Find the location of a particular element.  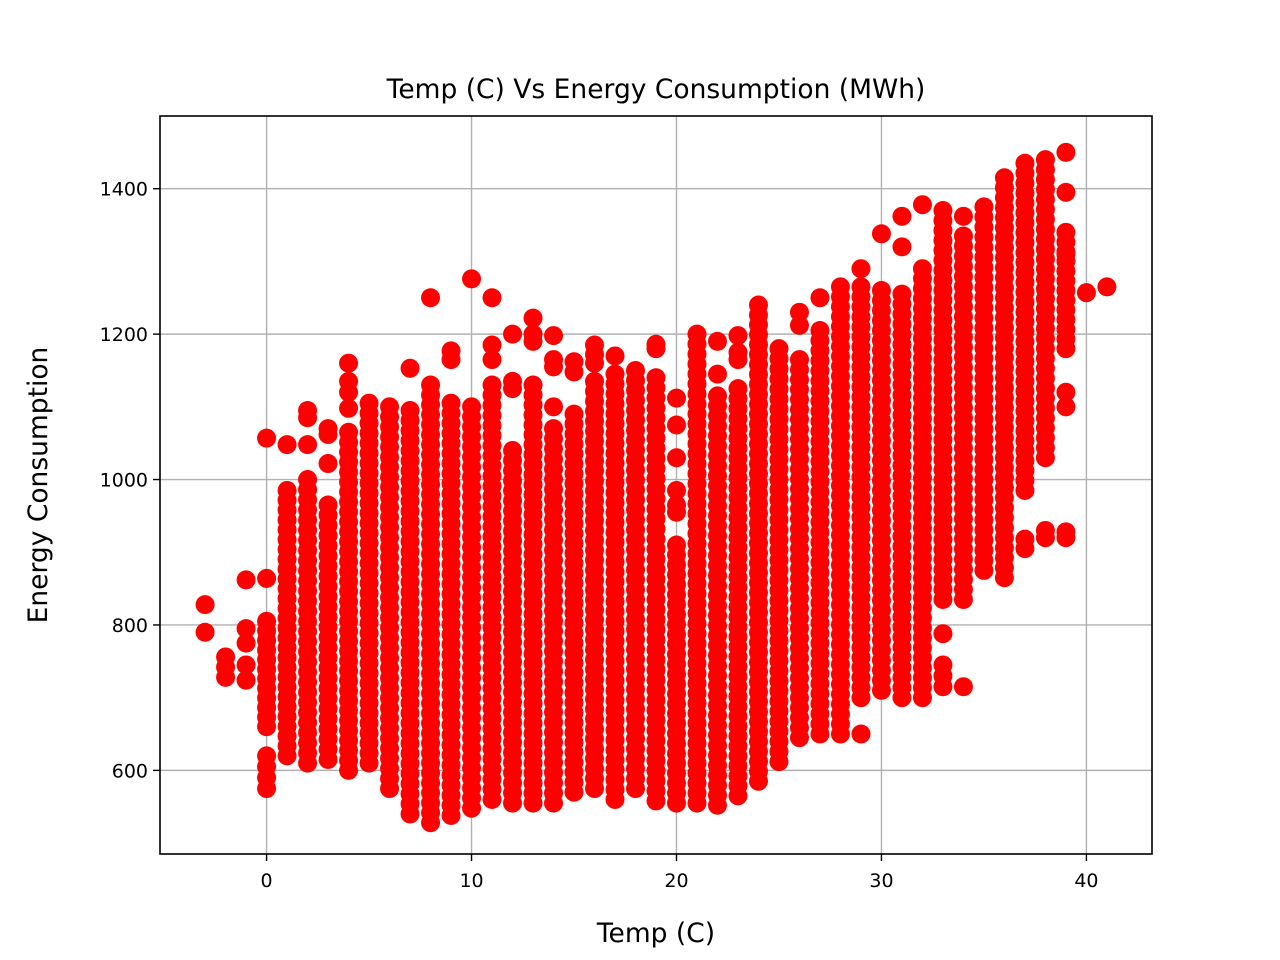

x-tick-label: 20 is located at coordinates (676, 881).